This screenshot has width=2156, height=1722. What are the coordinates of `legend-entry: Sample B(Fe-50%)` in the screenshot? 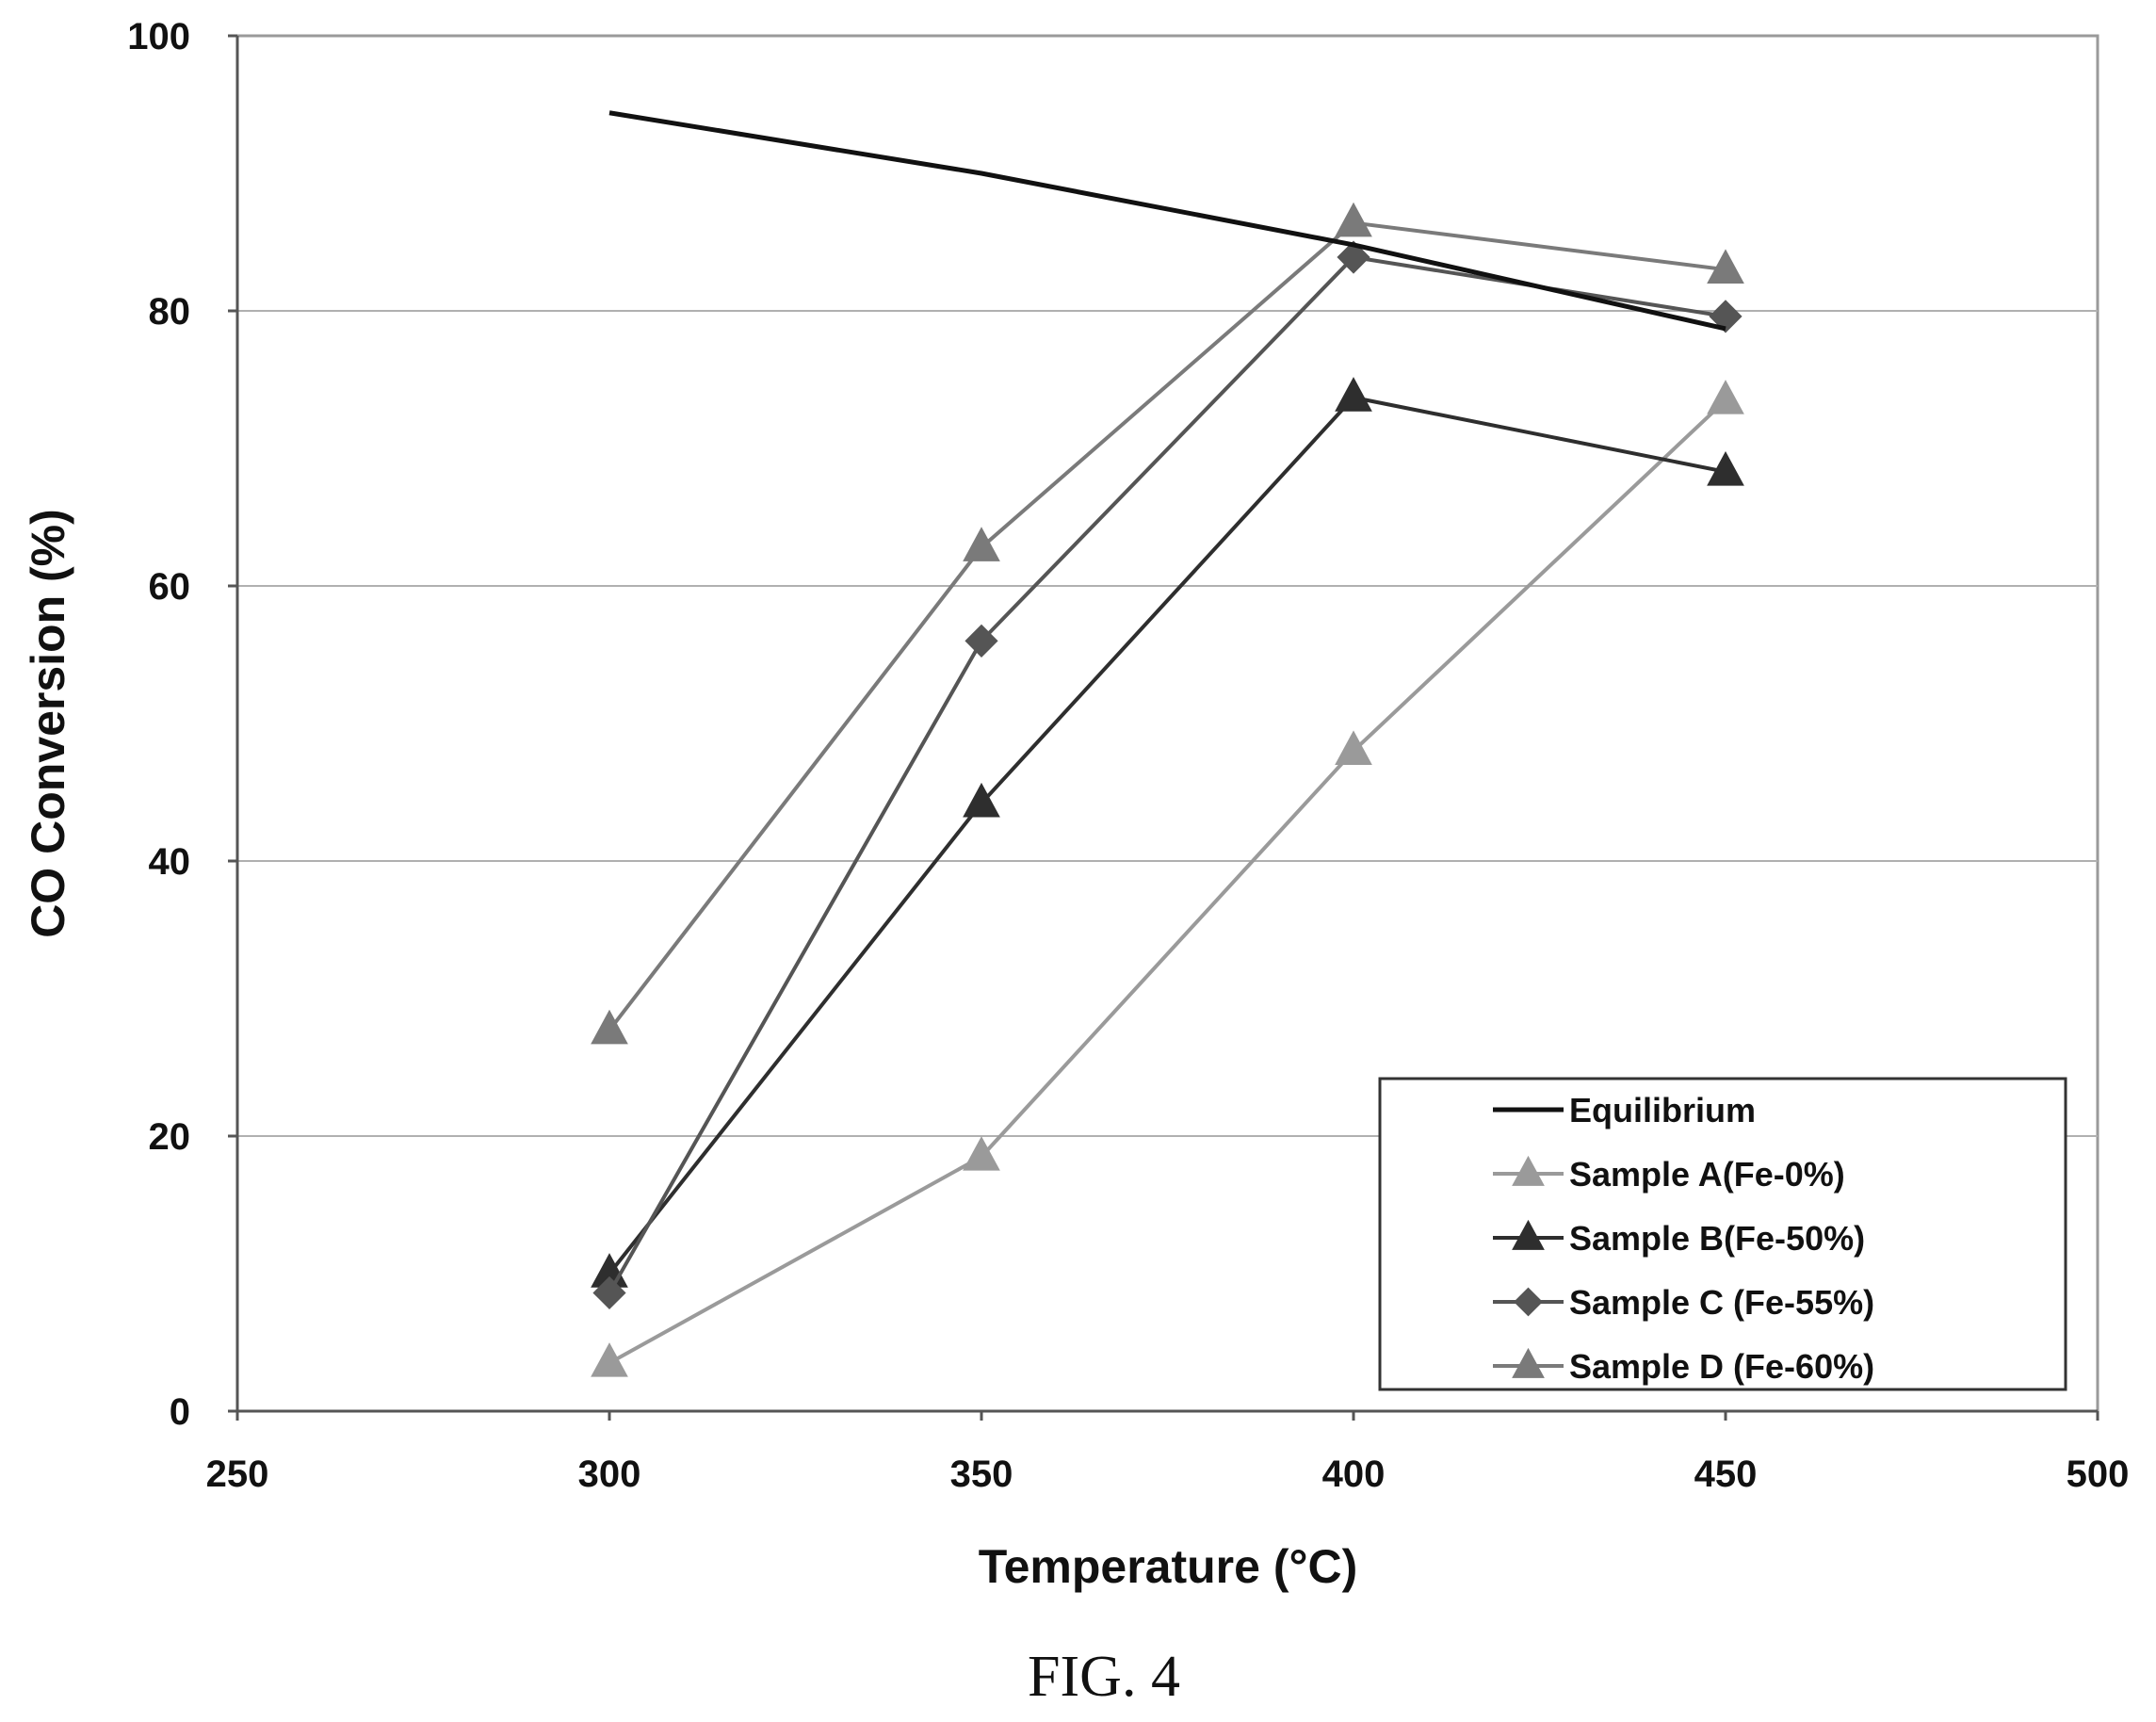 It's located at (1679, 1238).